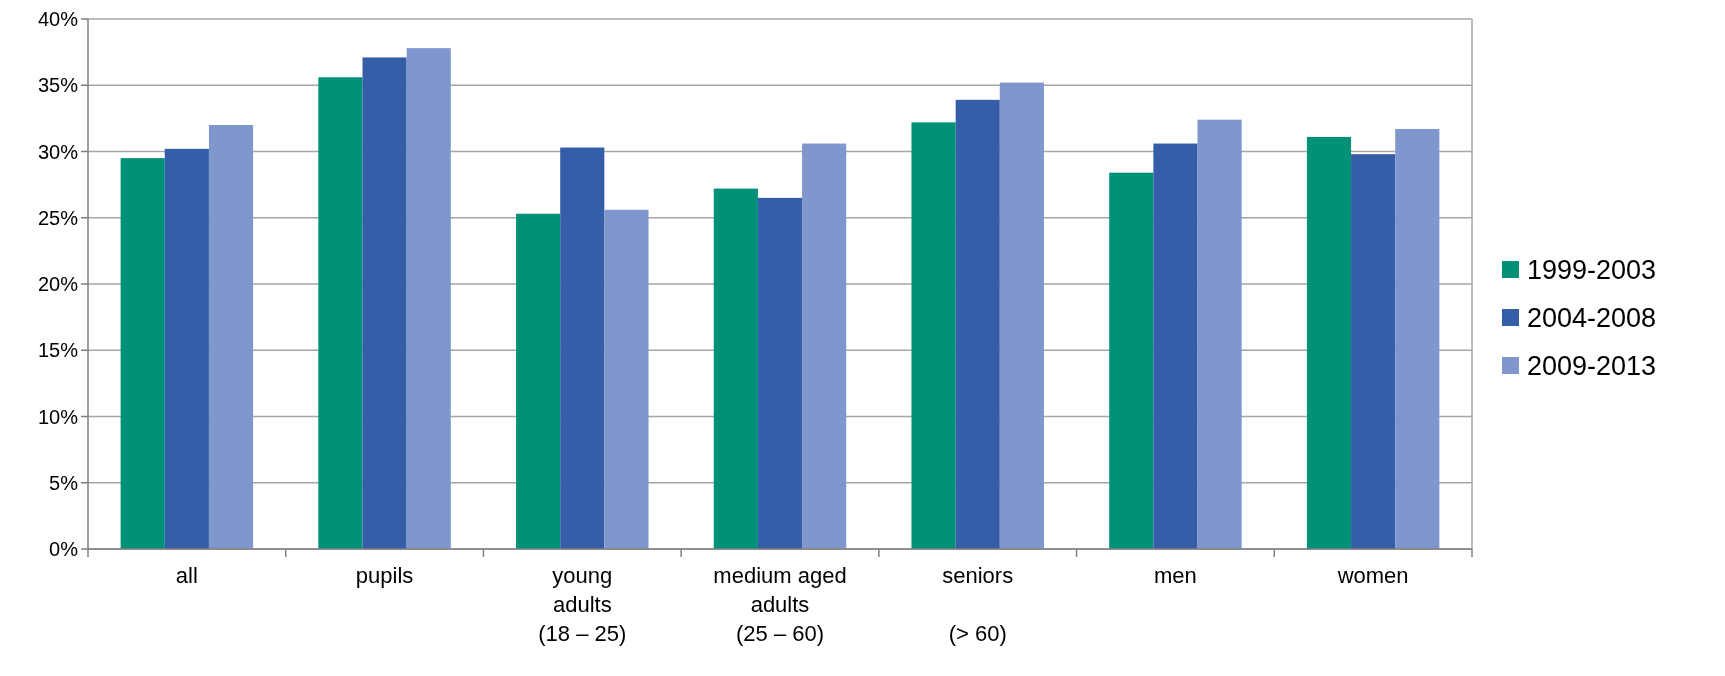 Image resolution: width=1725 pixels, height=676 pixels. What do you see at coordinates (58, 350) in the screenshot?
I see `y-tick-label: 15%` at bounding box center [58, 350].